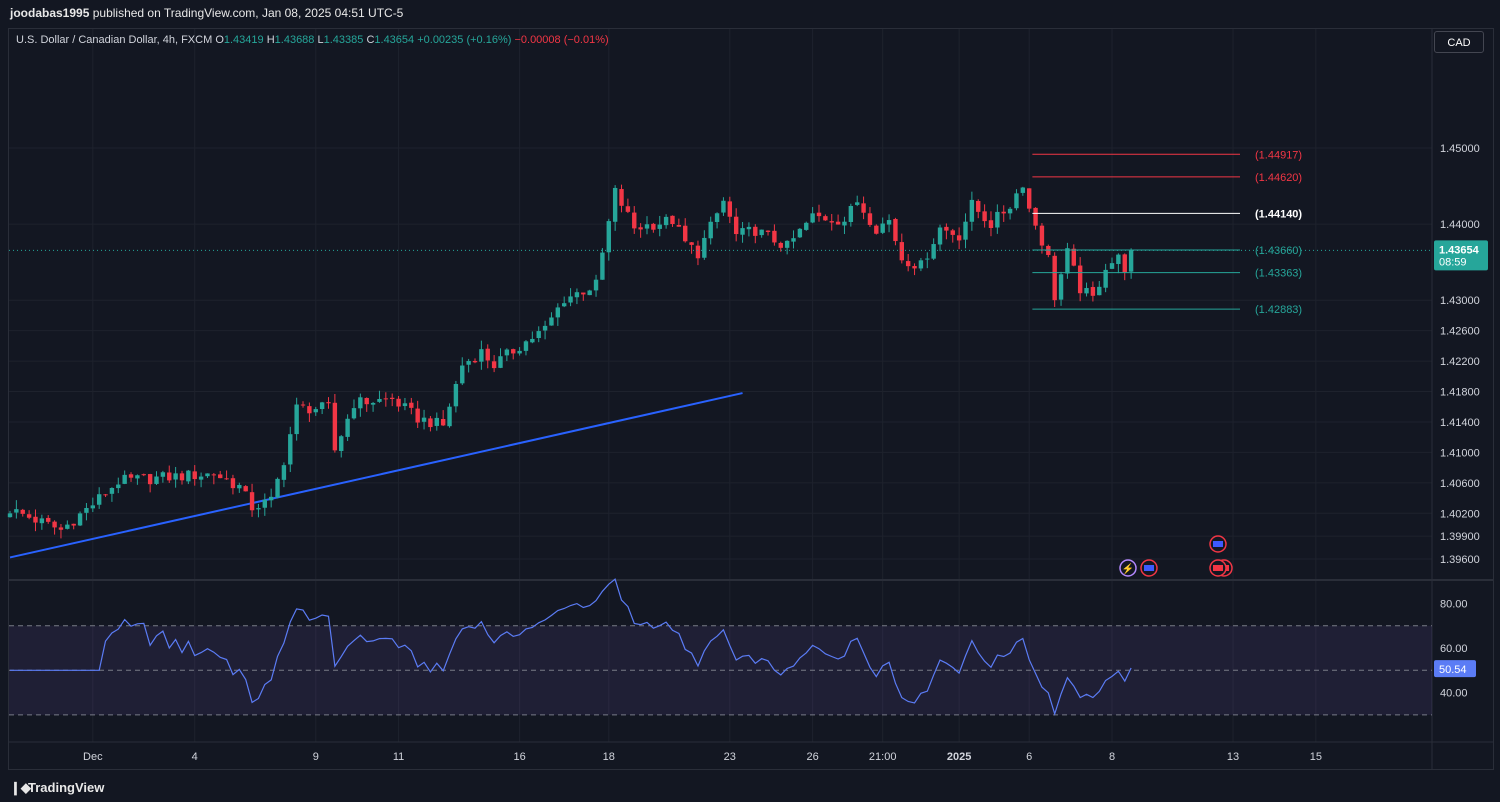 This screenshot has height=802, width=1500. What do you see at coordinates (50, 13) in the screenshot?
I see `publisher-name: joodabas1995` at bounding box center [50, 13].